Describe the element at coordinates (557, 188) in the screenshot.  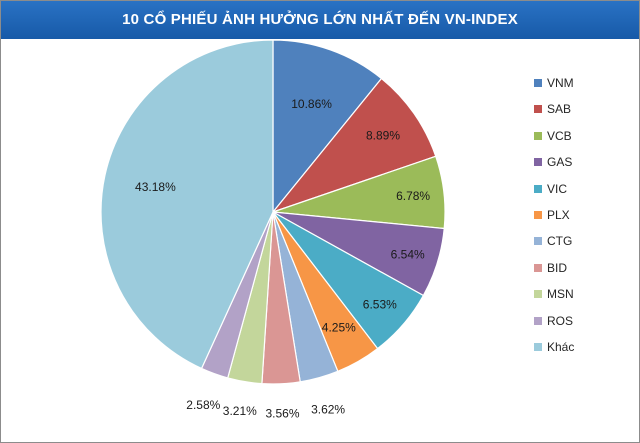
I see `legend-label-vic: VIC` at that location.